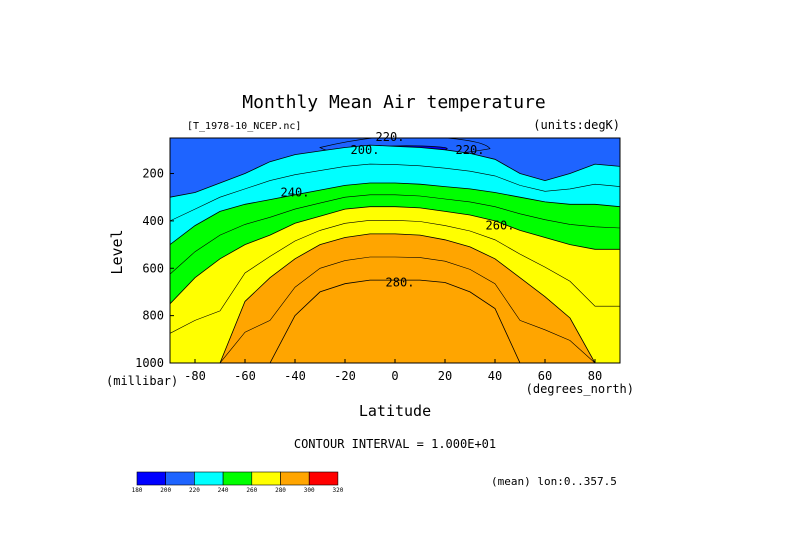 This screenshot has width=789, height=558. Describe the element at coordinates (345, 376) in the screenshot. I see `x-tick-label: -20` at that location.